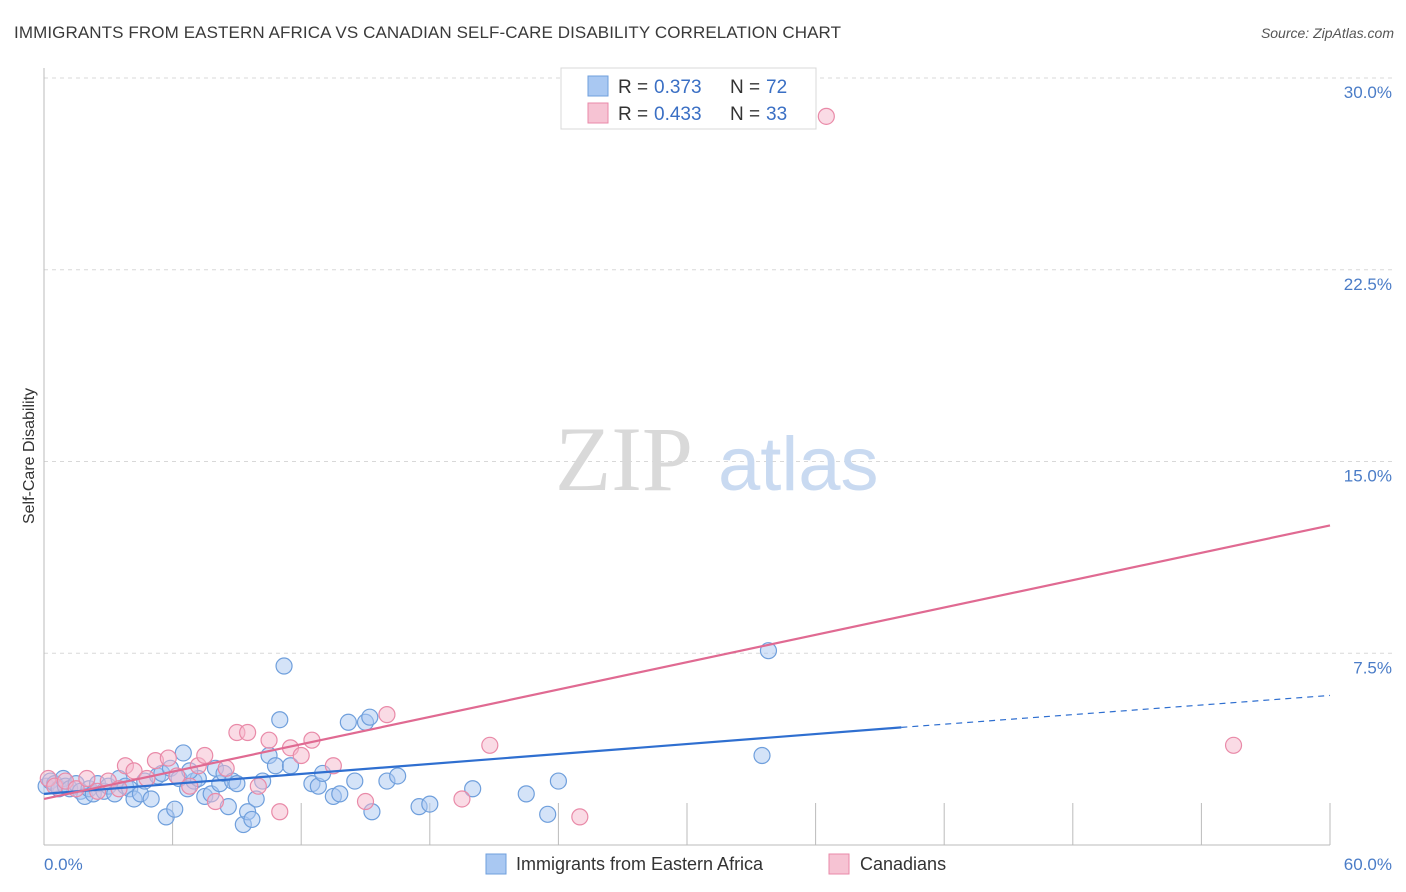 The image size is (1406, 892). What do you see at coordinates (776, 87) in the screenshot?
I see `legend-n-value-blue: 72` at bounding box center [776, 87].